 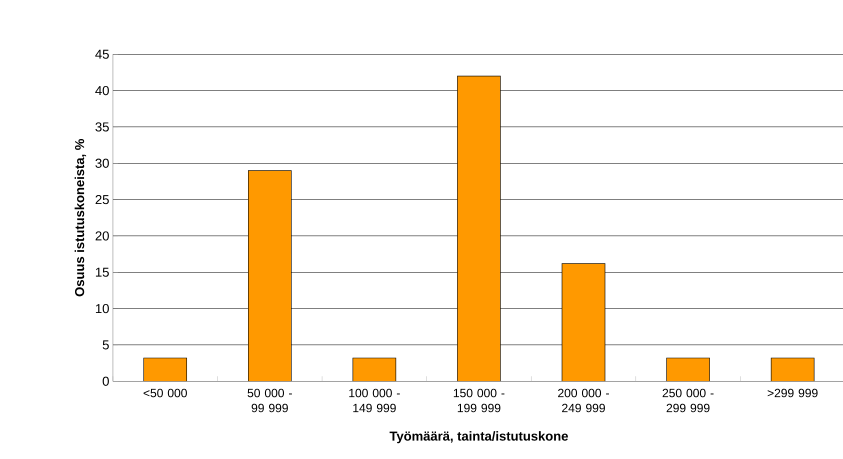 What do you see at coordinates (165, 393) in the screenshot?
I see `x-tick-label: <50 000` at bounding box center [165, 393].